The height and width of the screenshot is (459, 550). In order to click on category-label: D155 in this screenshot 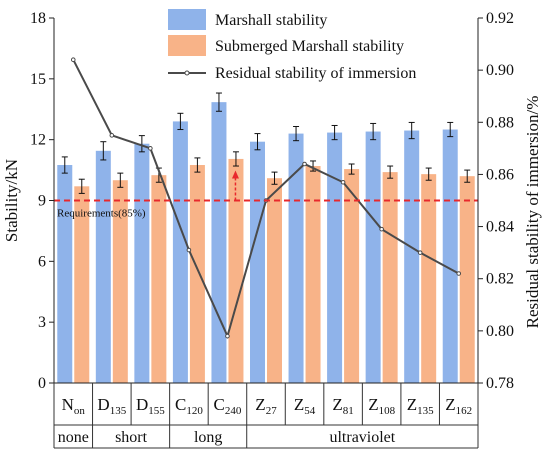, I will do `click(150, 406)`.